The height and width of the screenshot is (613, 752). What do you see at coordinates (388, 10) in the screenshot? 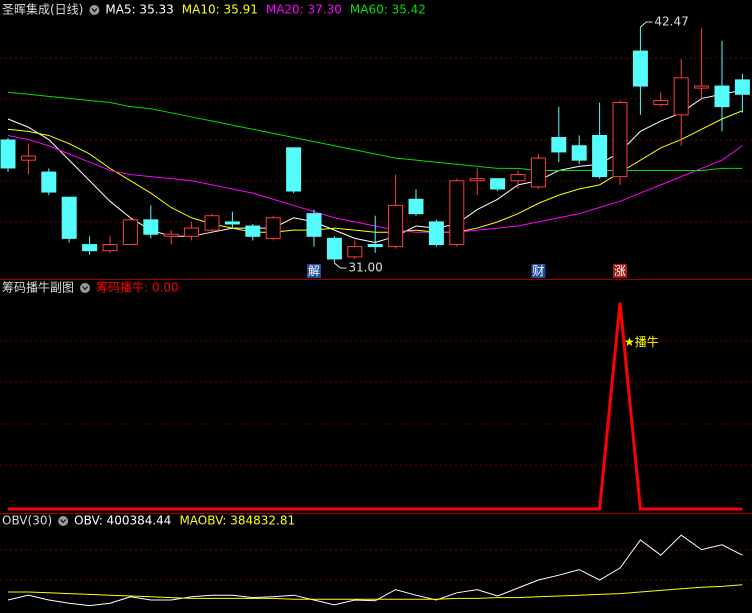
I see `legend-entry: MA60: 35.42` at bounding box center [388, 10].